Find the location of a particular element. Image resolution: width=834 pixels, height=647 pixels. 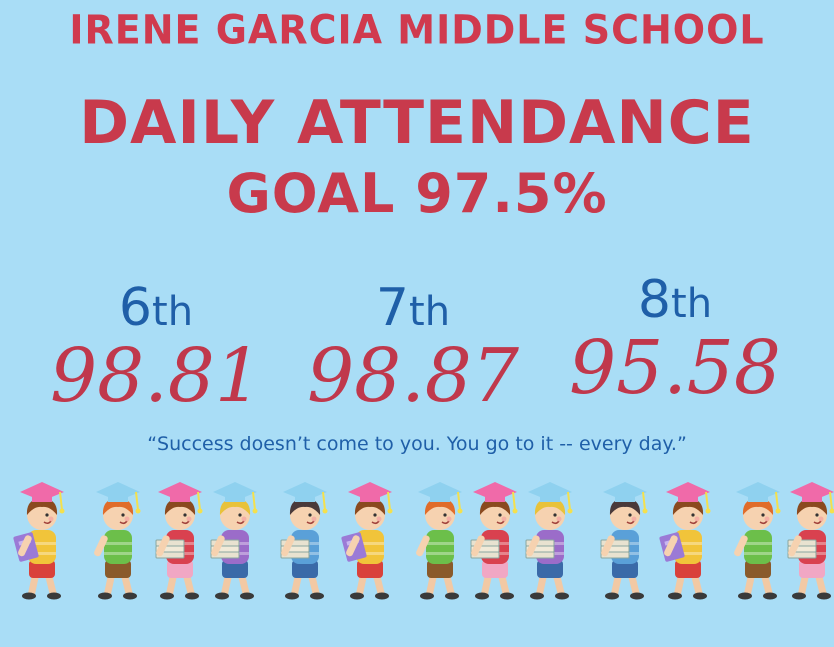

grade-6-block: 6th 98.81 is located at coordinates (156, 346).